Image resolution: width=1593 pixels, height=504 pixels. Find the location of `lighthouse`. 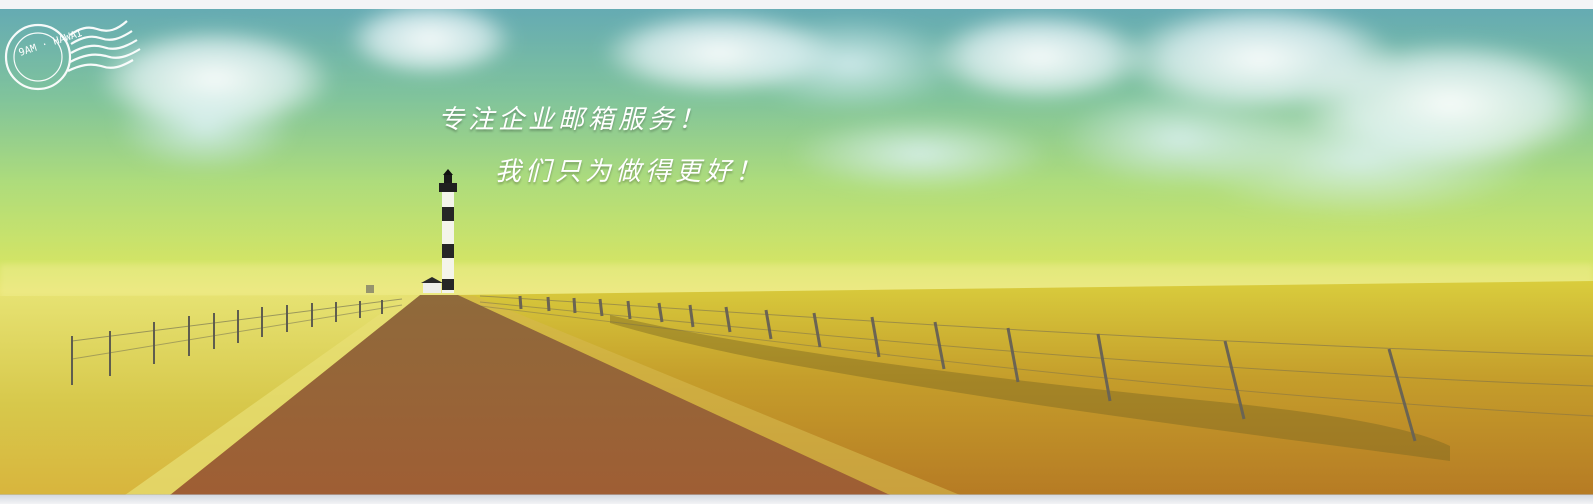

lighthouse is located at coordinates (411, 231).